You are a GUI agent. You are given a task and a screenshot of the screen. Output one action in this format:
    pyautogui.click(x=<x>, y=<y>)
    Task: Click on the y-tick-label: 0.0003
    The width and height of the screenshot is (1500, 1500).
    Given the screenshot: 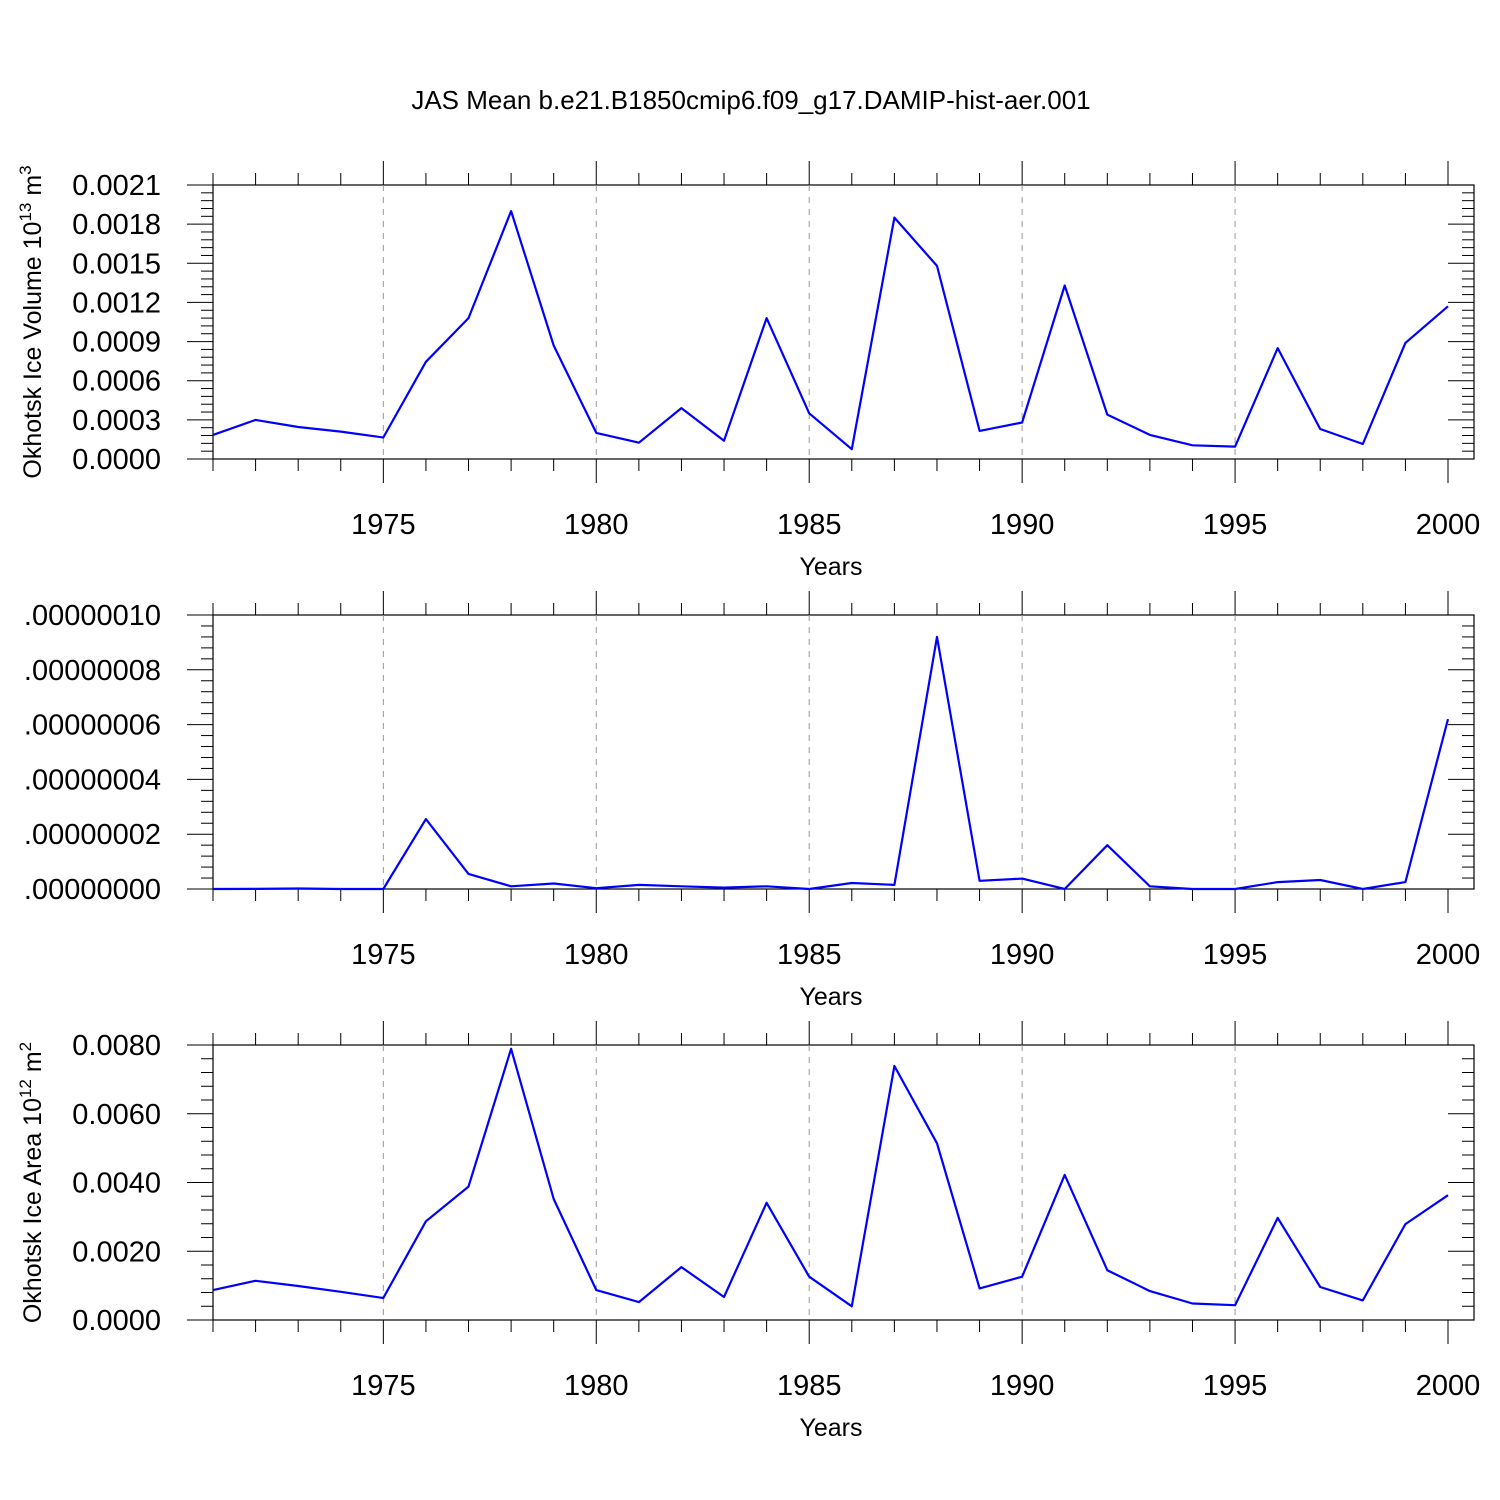 What is the action you would take?
    pyautogui.click(x=116, y=421)
    